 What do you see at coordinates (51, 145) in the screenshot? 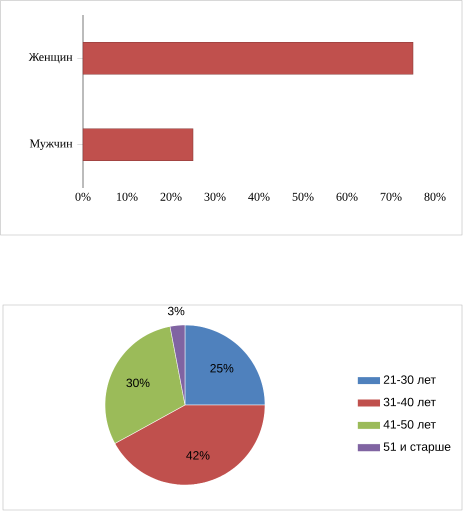
I see `y-tick-label: Мужчин` at bounding box center [51, 145].